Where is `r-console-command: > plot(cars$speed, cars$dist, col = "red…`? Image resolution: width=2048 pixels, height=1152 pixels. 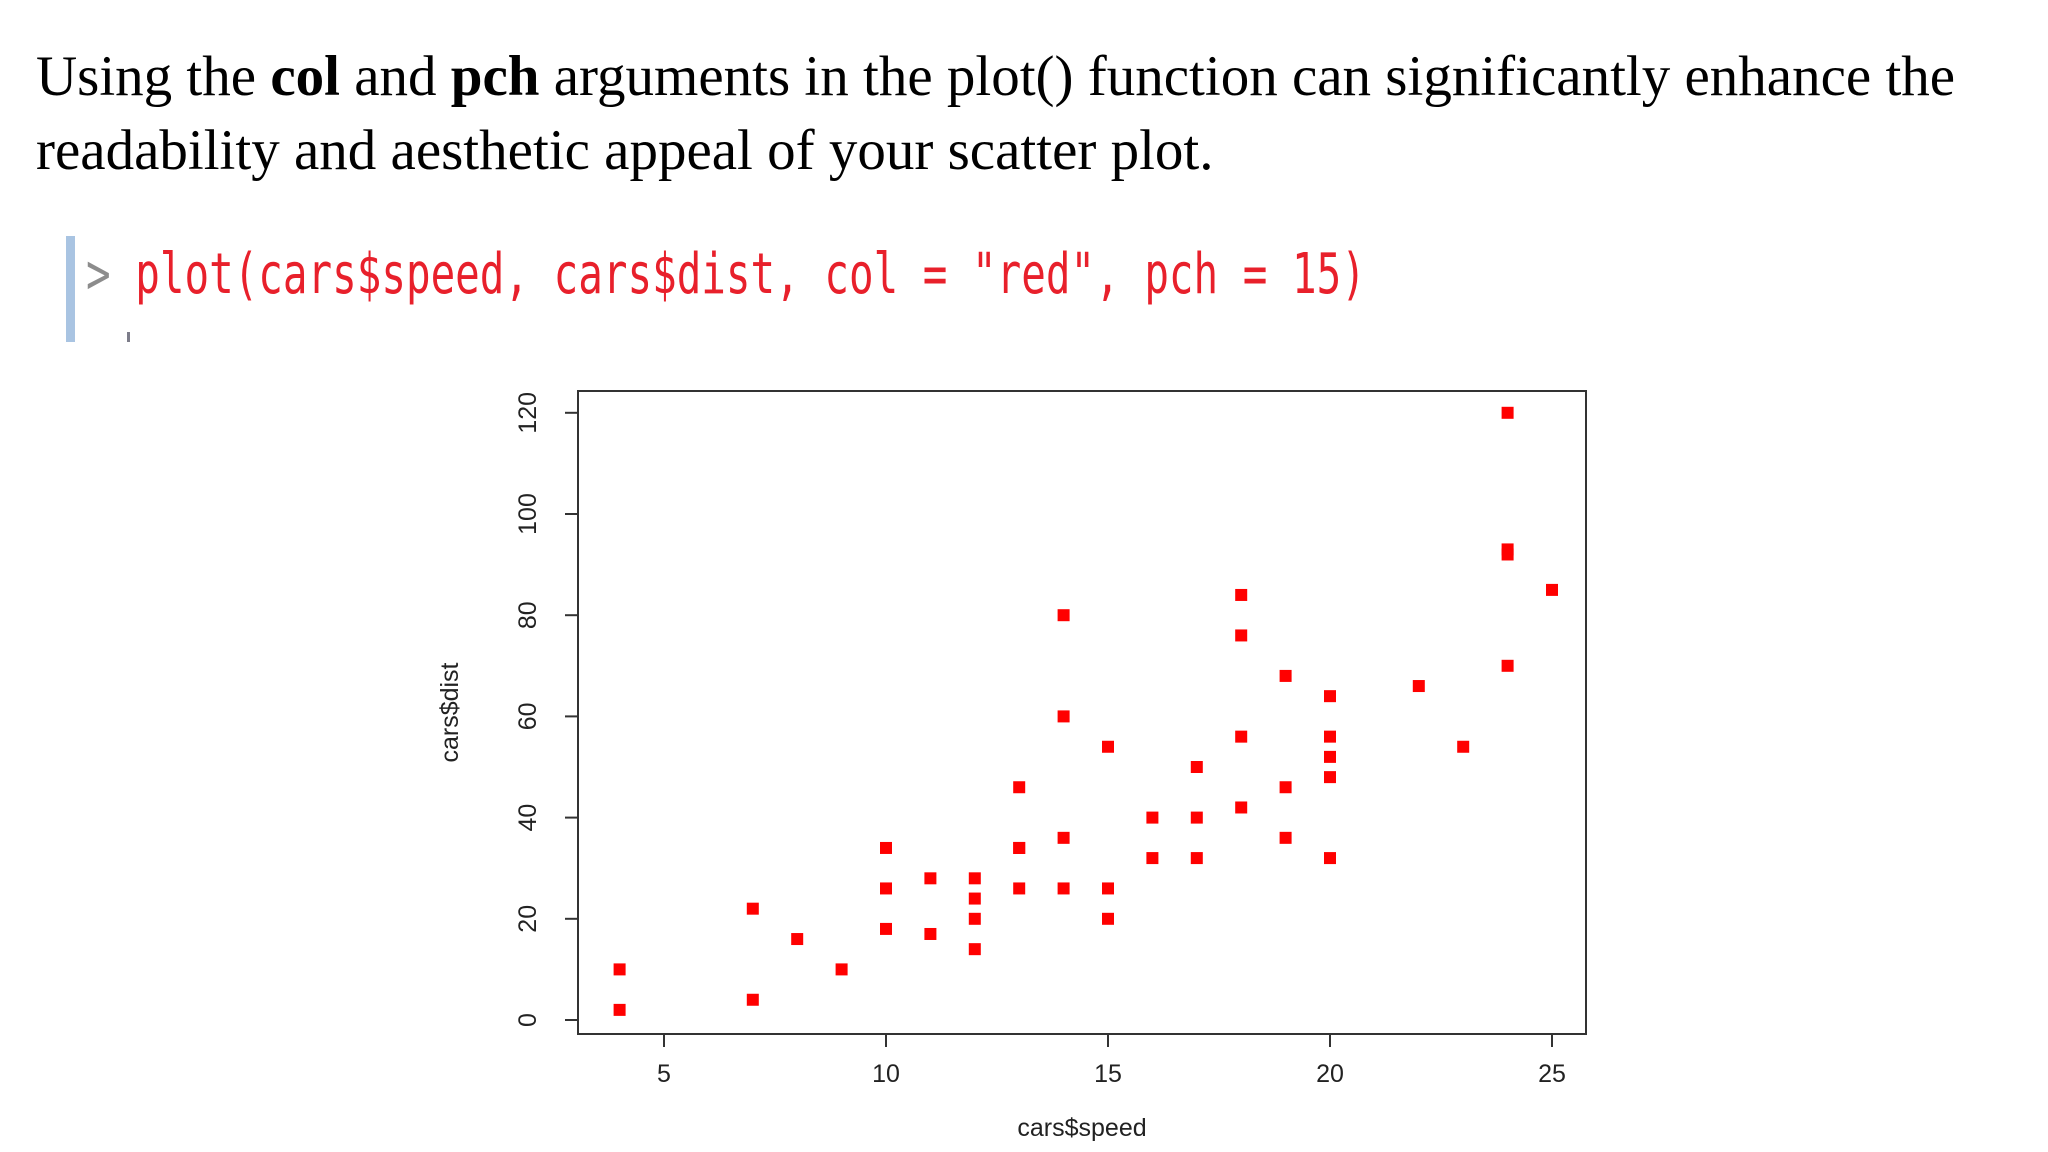
r-console-command: > plot(cars$speed, cars$dist, col = "red… is located at coordinates (726, 274).